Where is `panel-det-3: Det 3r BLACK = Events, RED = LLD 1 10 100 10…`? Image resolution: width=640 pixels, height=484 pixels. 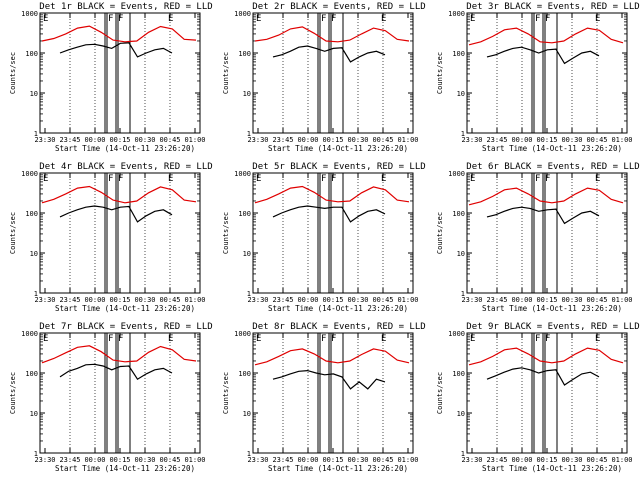 panel-det-3: Det 3r BLACK = Events, RED = LLD 1 10 100 10… is located at coordinates (538, 77).